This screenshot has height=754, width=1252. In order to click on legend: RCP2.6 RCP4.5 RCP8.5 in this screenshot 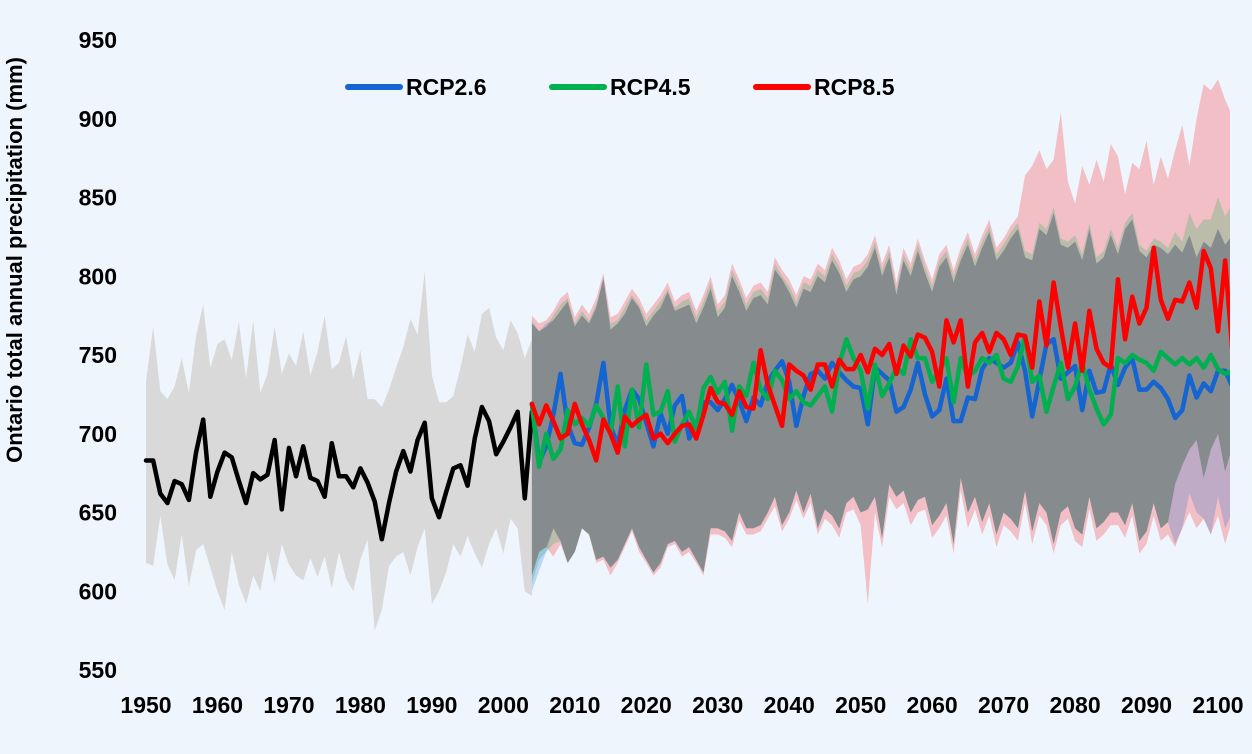, I will do `click(620, 87)`.